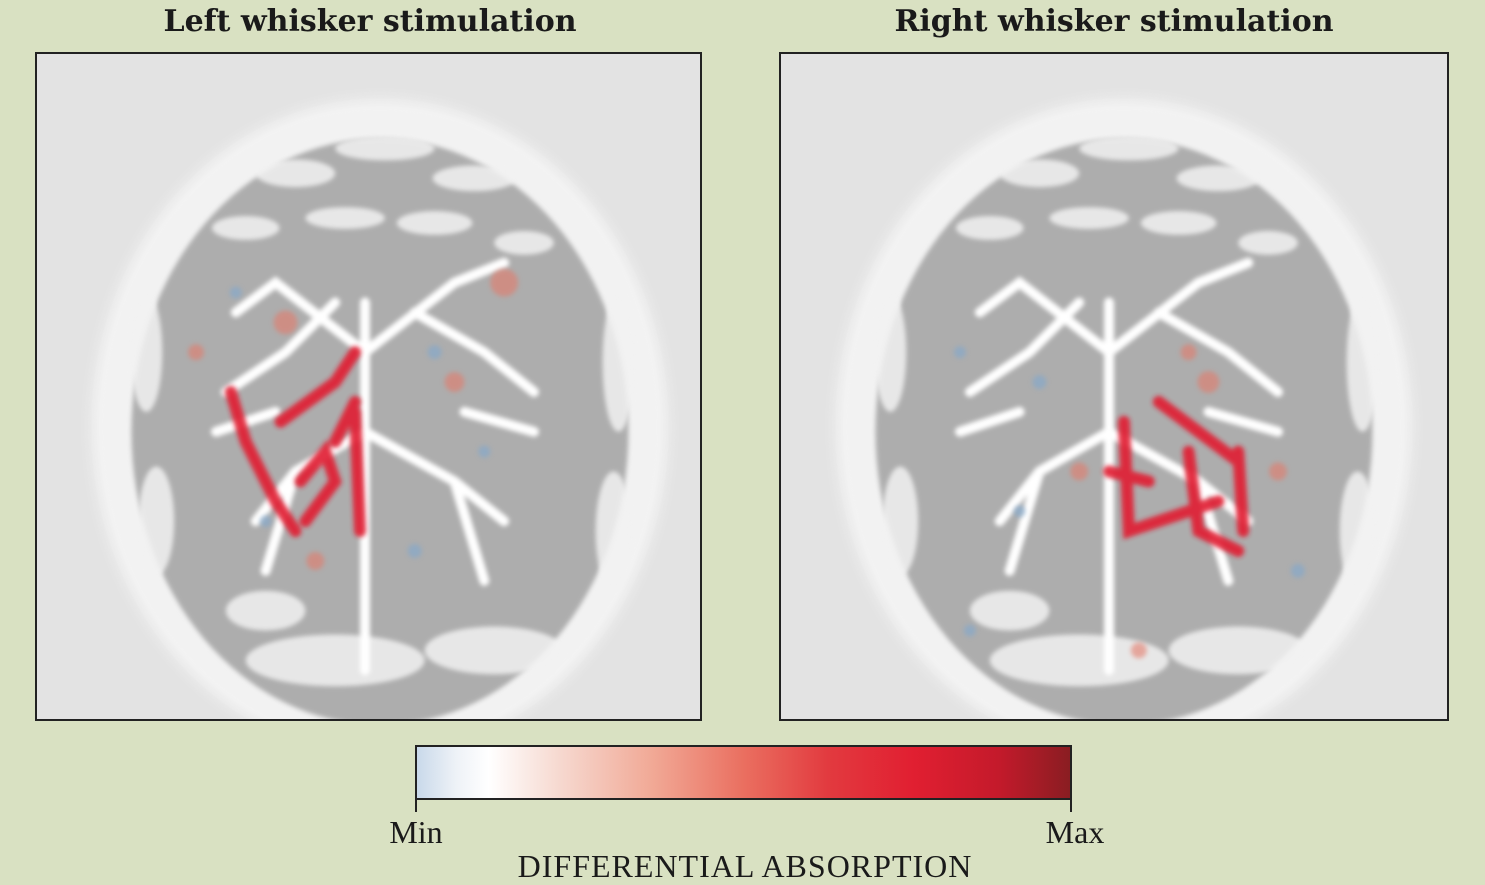  Describe the element at coordinates (1075, 832) in the screenshot. I see `colorbar-max-label: Max` at that location.